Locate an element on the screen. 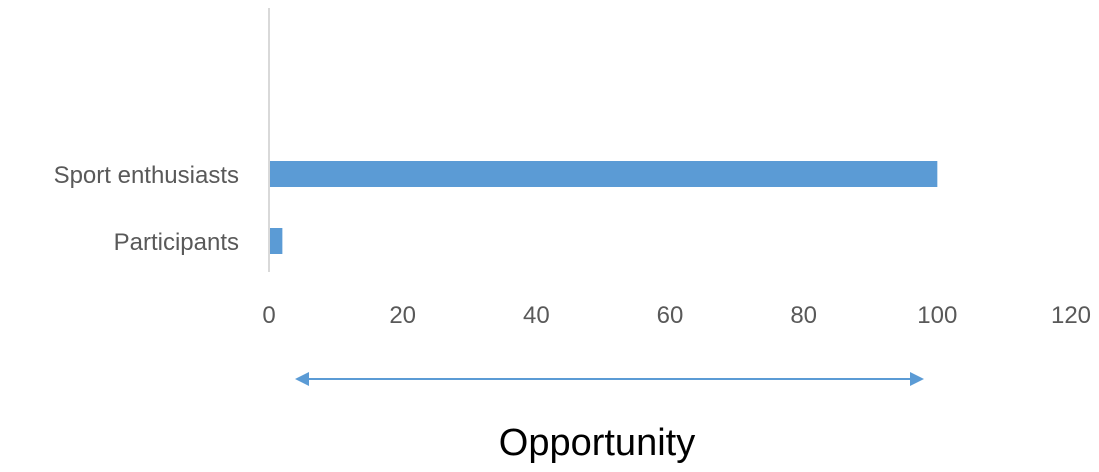  x-tick-label: 80 is located at coordinates (803, 315).